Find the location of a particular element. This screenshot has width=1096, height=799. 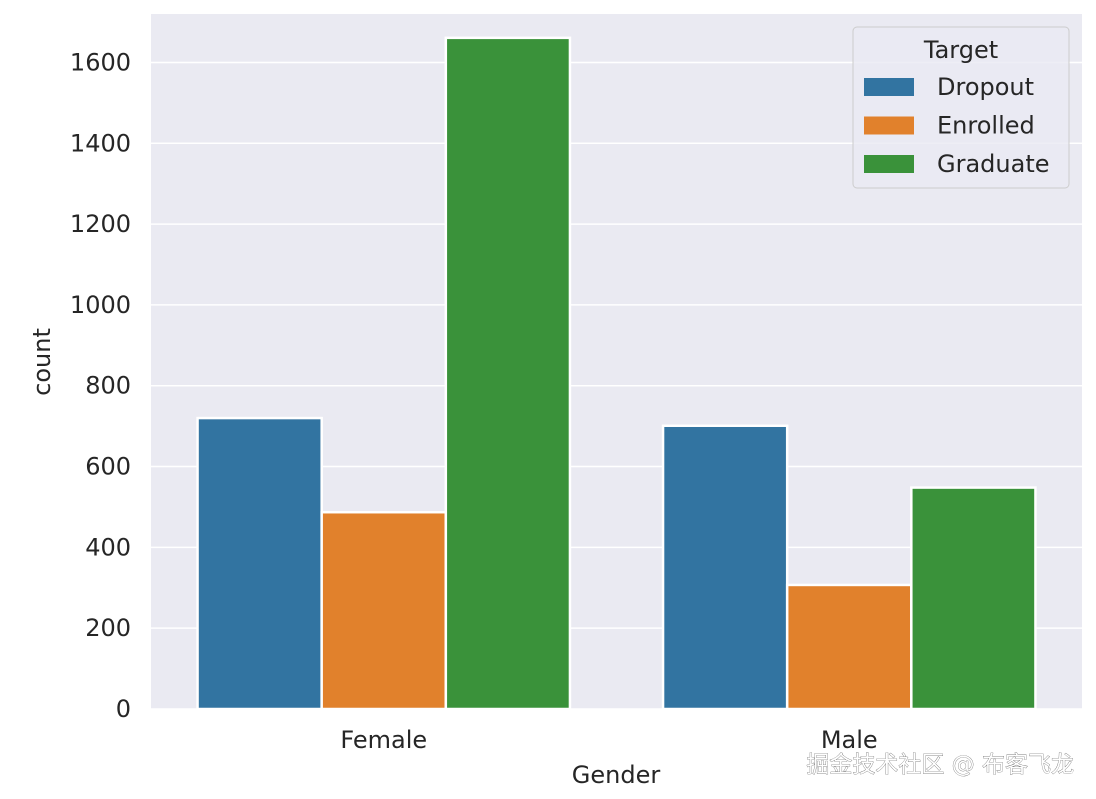

legend-label: Graduate is located at coordinates (993, 164).